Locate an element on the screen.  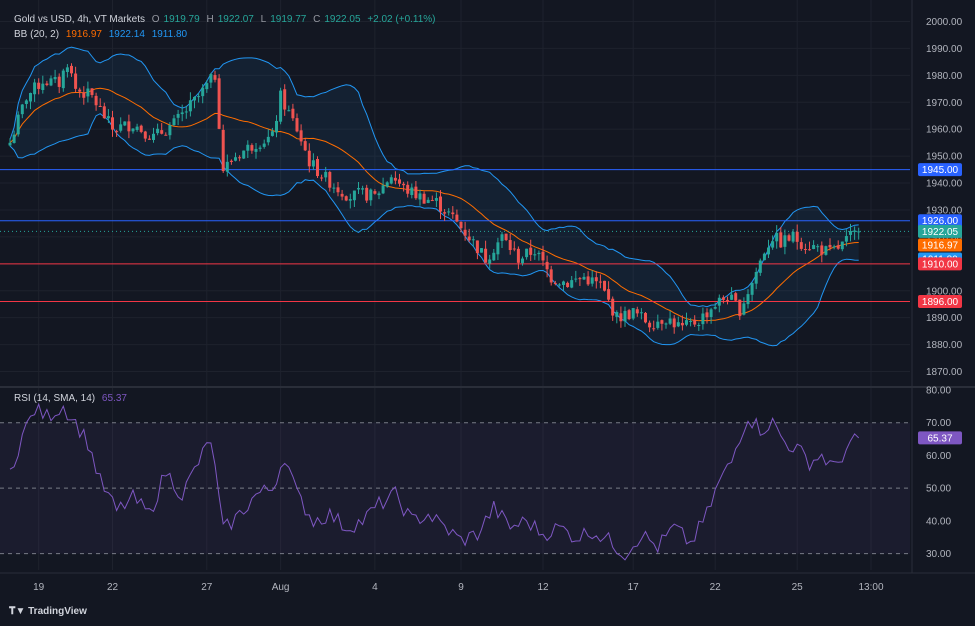
price-label-text: 1922.05 is located at coordinates (940, 232).